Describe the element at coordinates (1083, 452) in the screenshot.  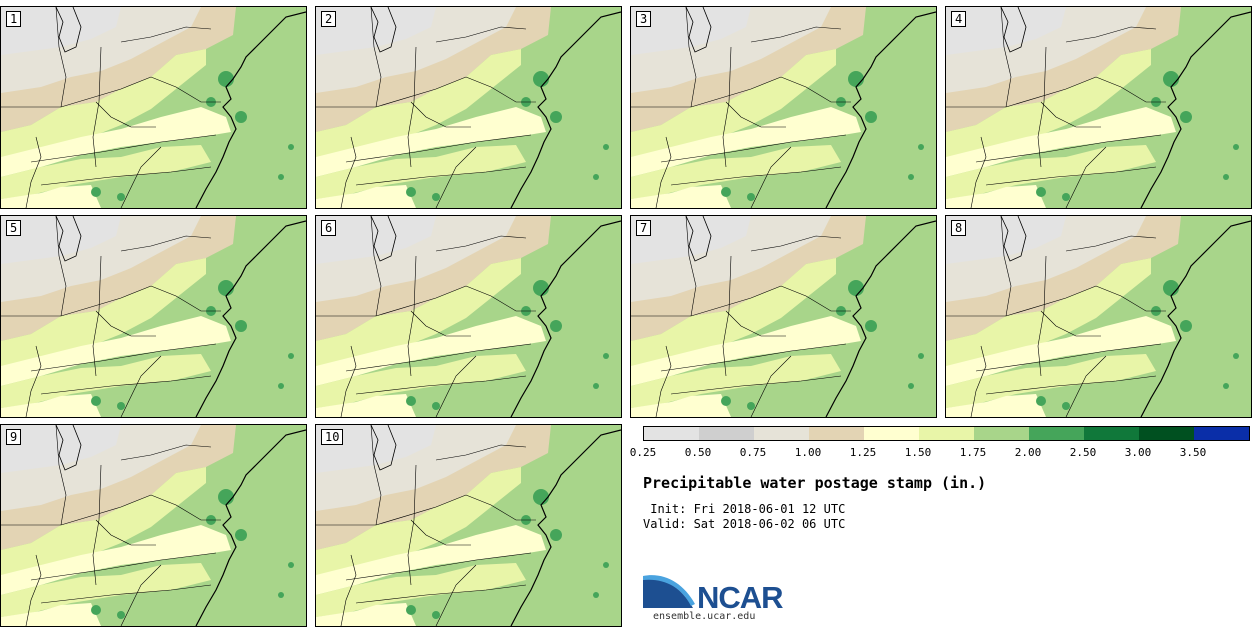
I see `colorbar-tick-label: 2.50` at that location.